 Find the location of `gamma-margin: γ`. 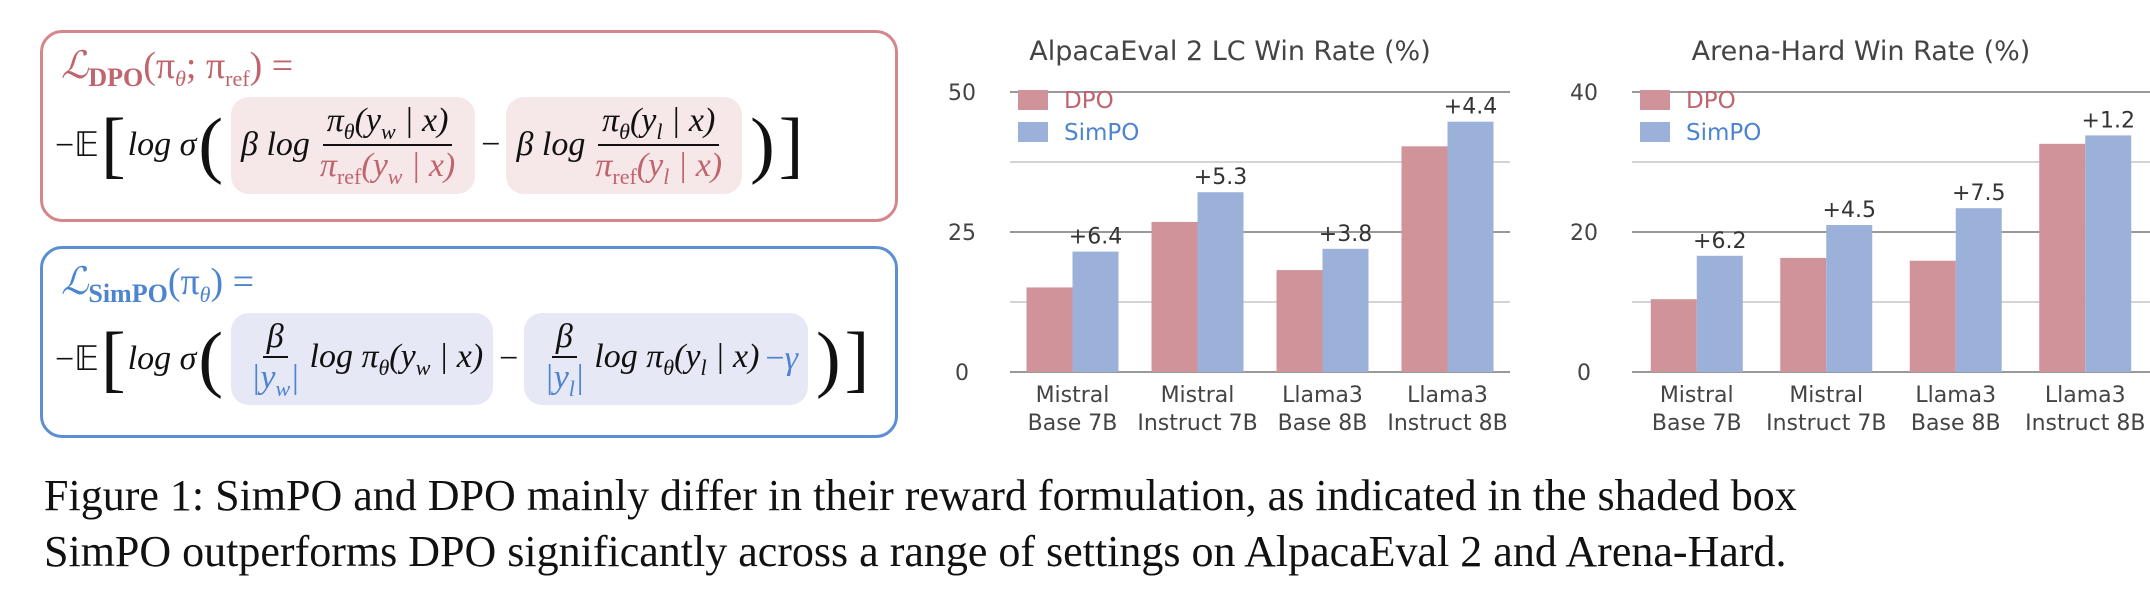

gamma-margin: γ is located at coordinates (791, 359).